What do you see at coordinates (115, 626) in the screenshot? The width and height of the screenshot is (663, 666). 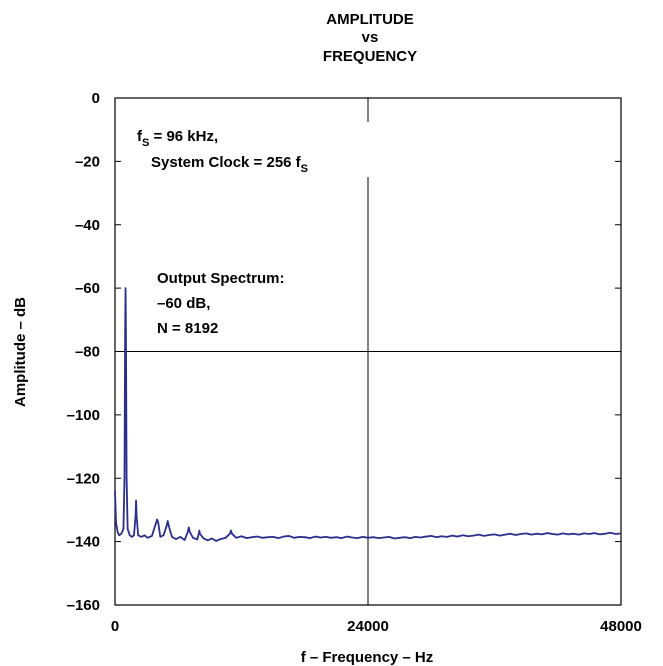 I see `x-tick-label: 0` at bounding box center [115, 626].